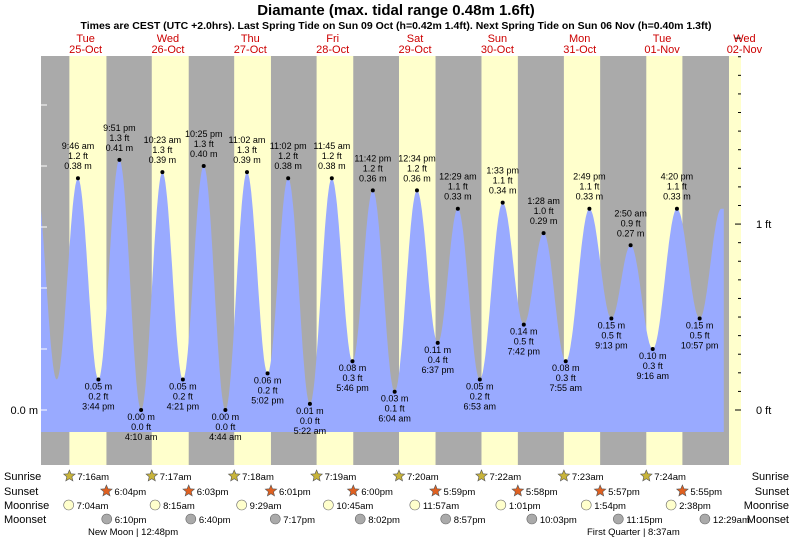  Describe the element at coordinates (565, 388) in the screenshot. I see `low-tide-label: 7:55 am` at that location.